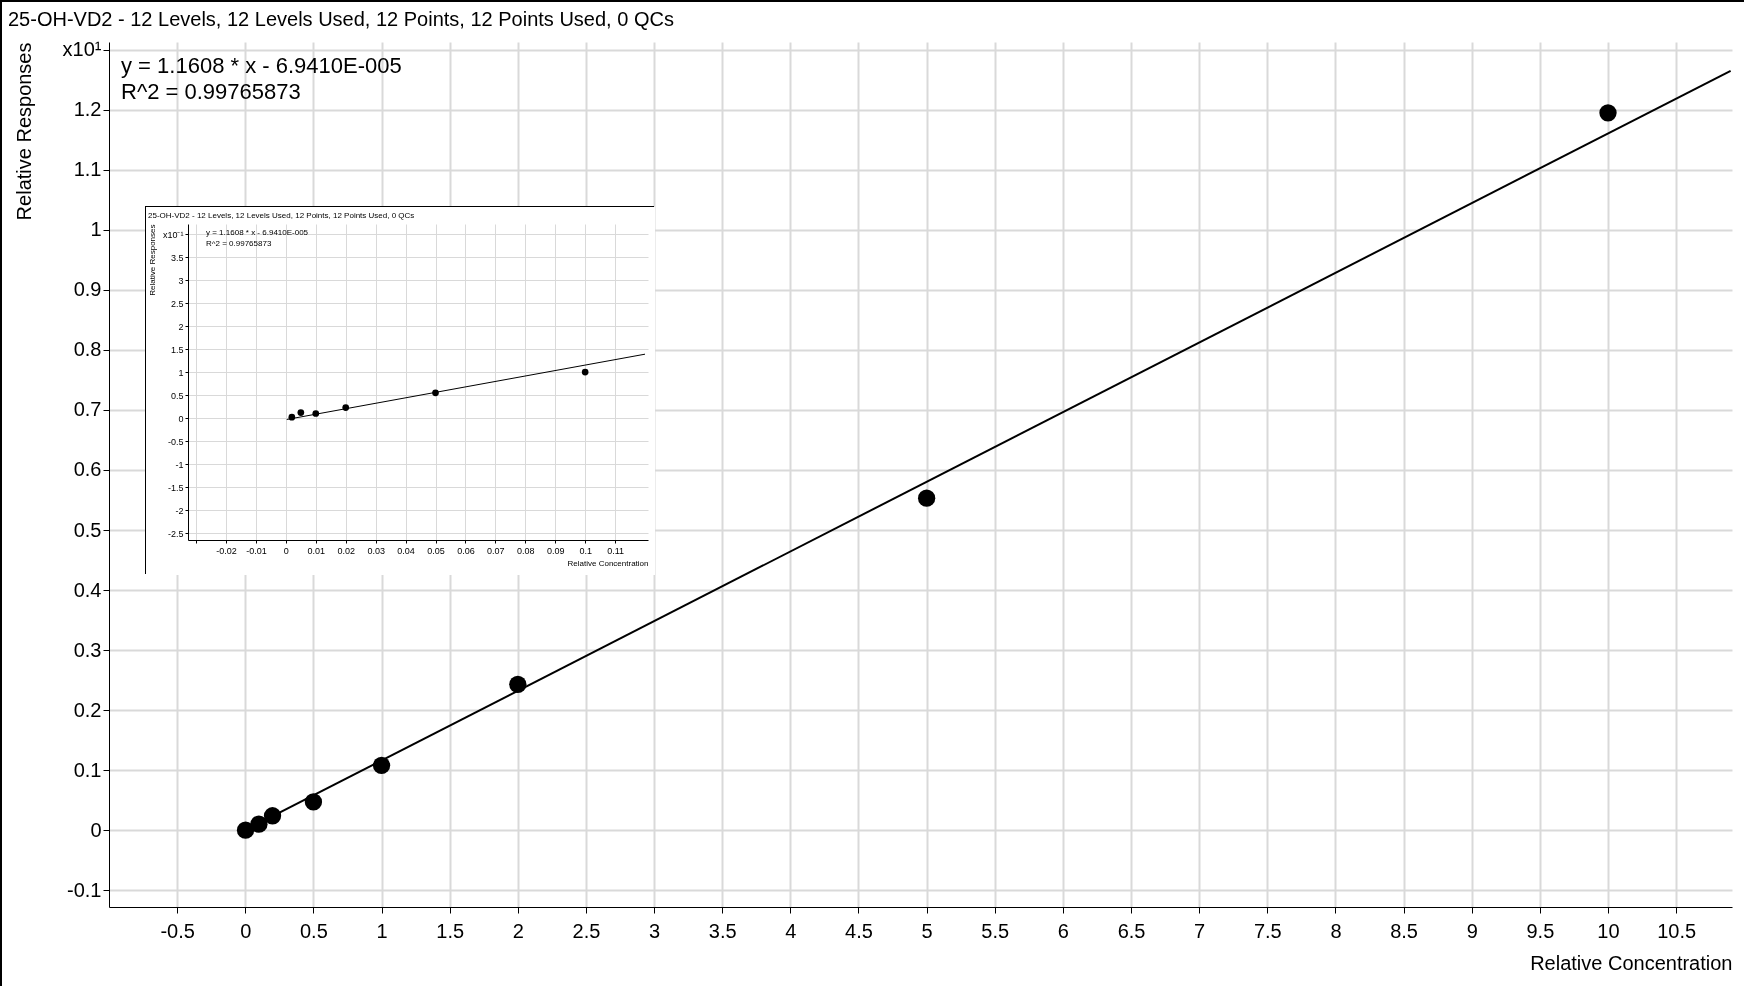  Describe the element at coordinates (175, 441) in the screenshot. I see `y-tick-label: -0.5` at that location.